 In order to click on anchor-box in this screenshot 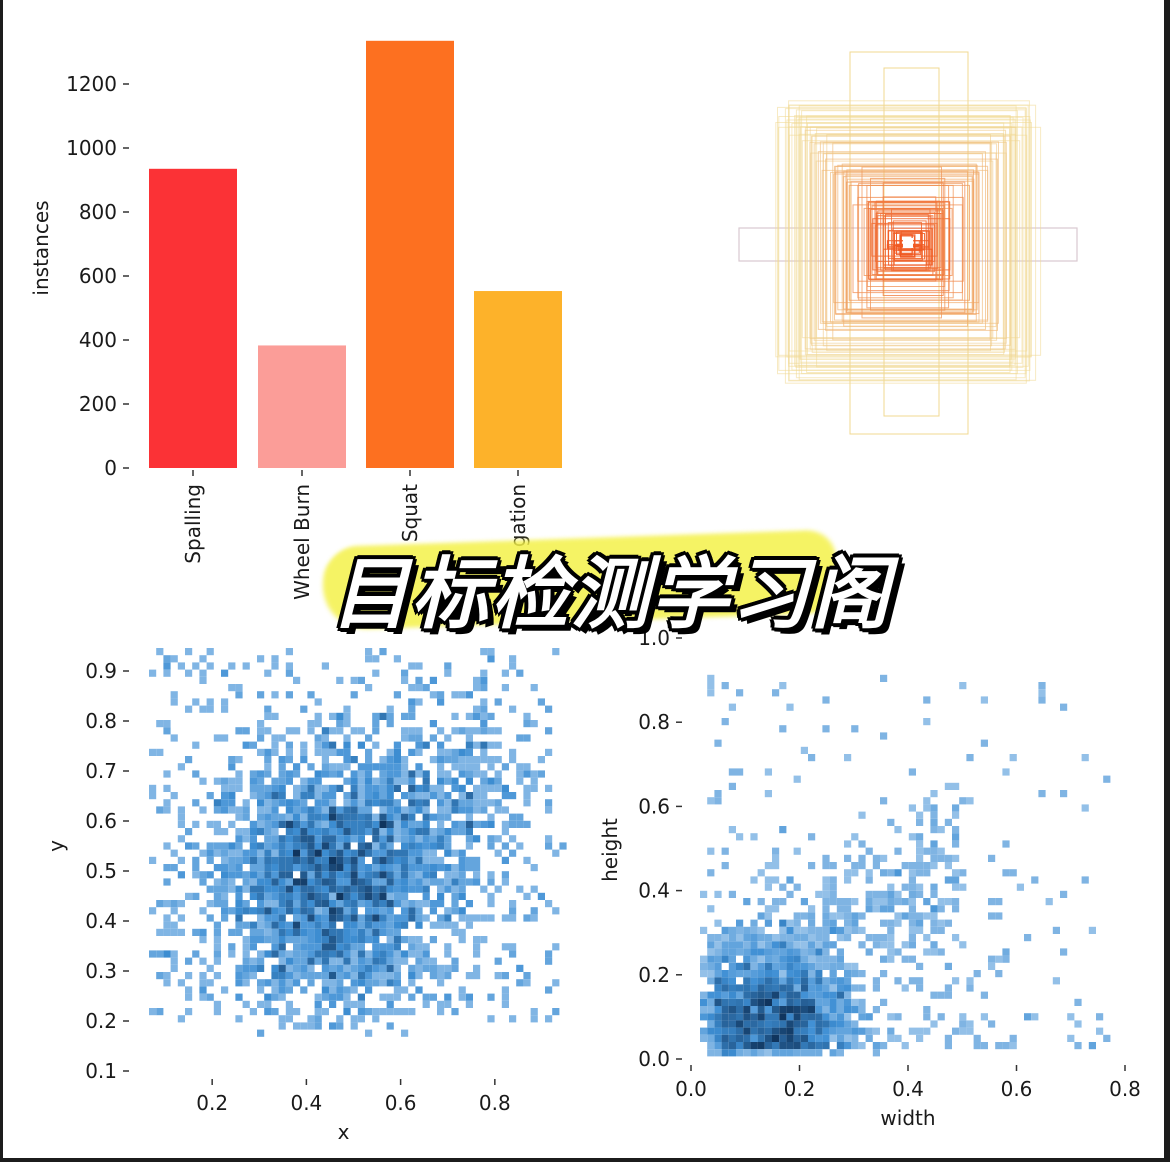, I will do `click(909, 245)`.